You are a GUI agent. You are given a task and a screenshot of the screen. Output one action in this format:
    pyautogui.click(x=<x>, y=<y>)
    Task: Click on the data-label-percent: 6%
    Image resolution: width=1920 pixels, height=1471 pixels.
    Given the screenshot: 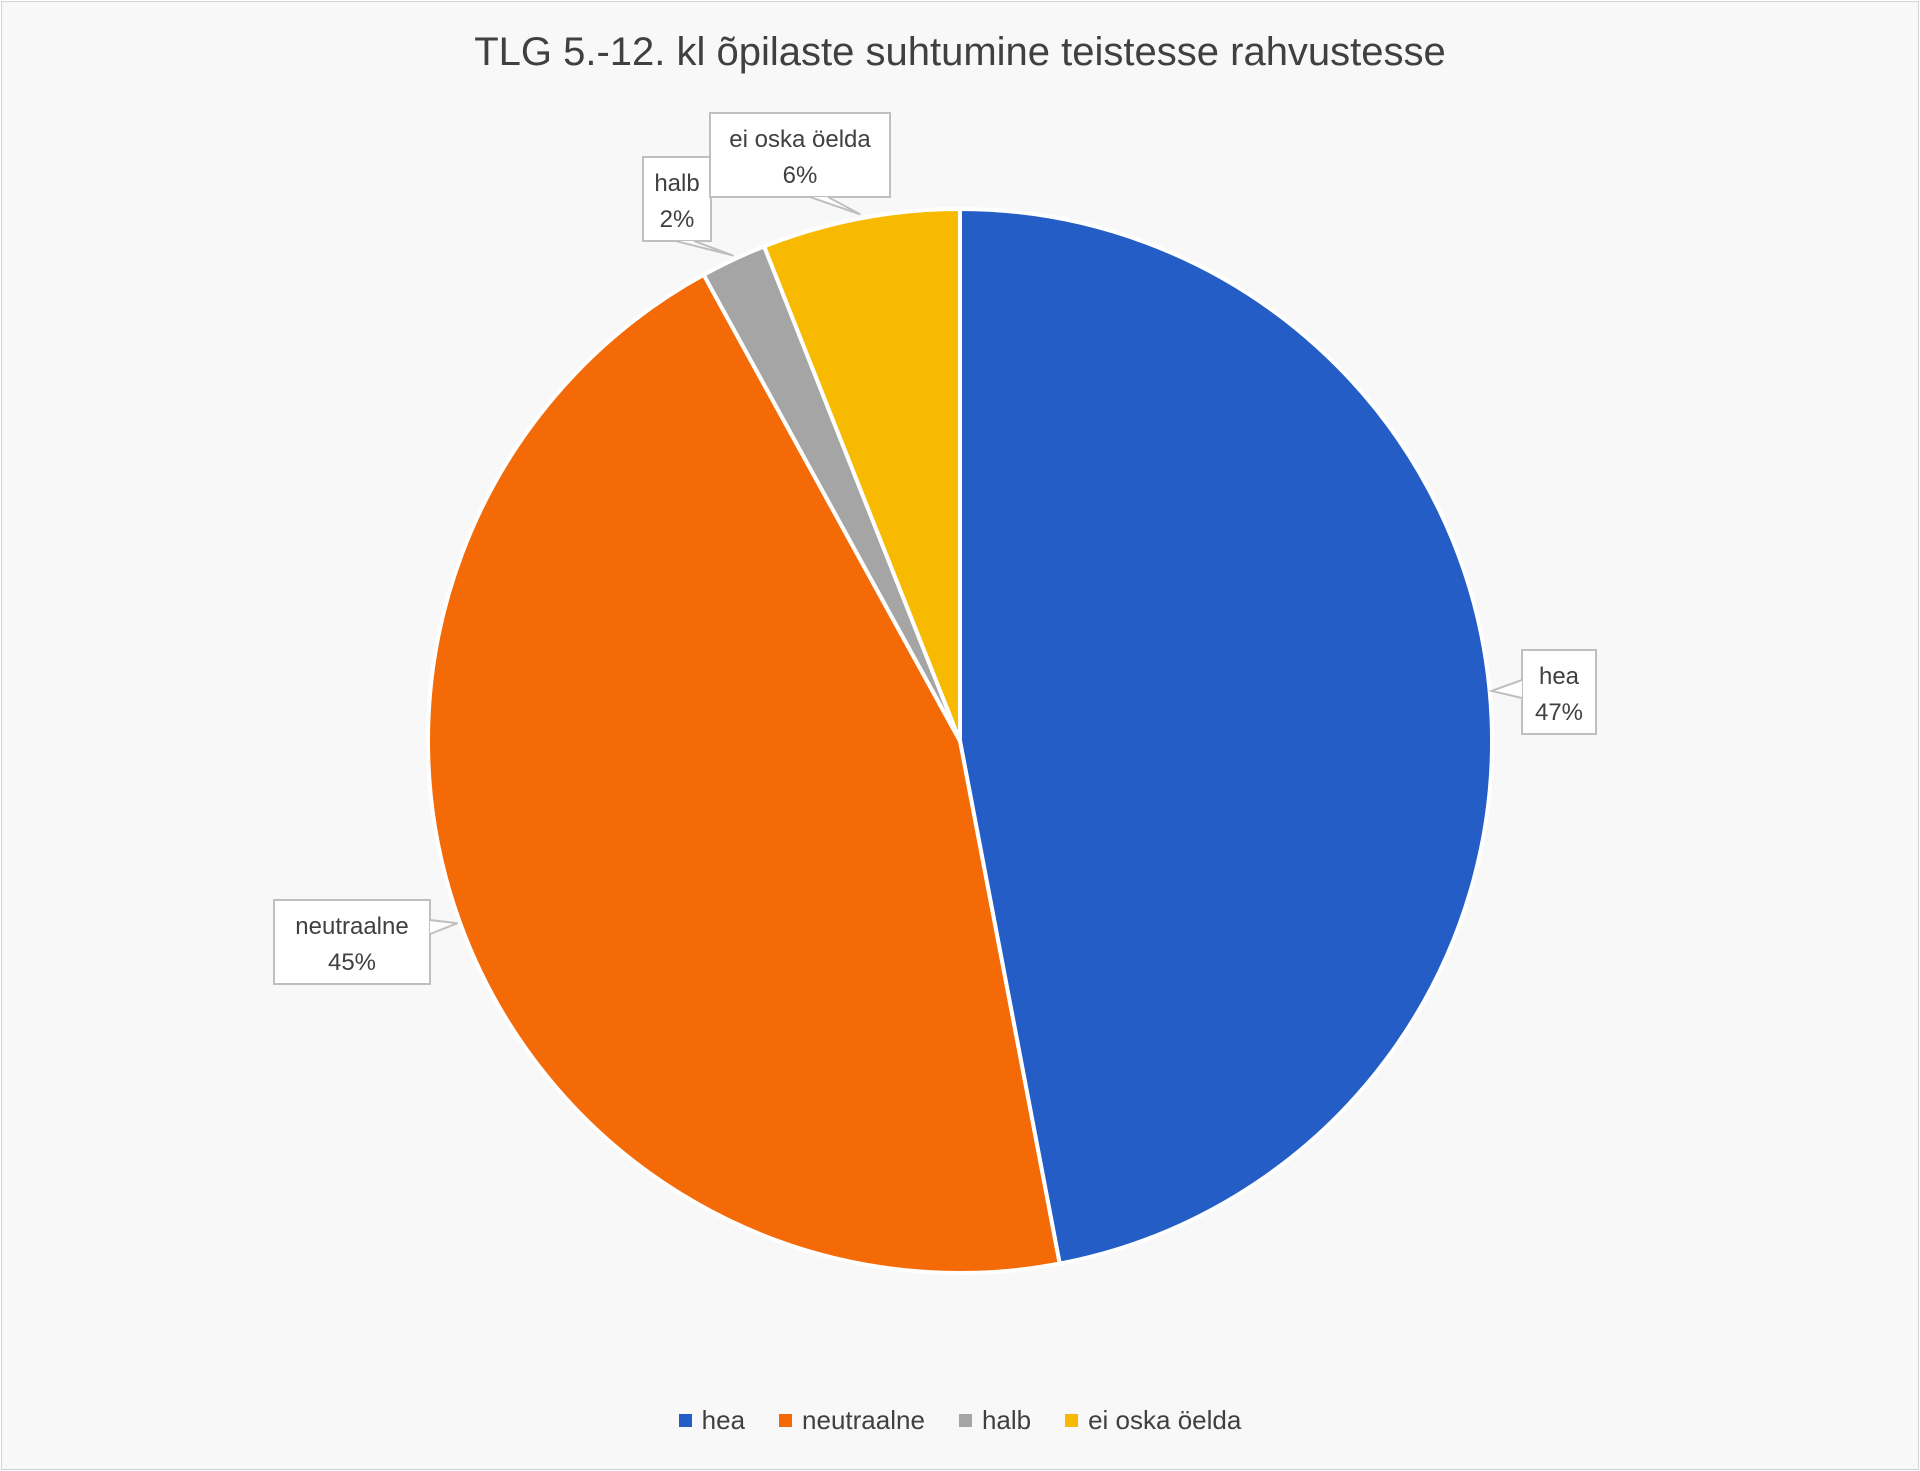 What is the action you would take?
    pyautogui.click(x=800, y=175)
    